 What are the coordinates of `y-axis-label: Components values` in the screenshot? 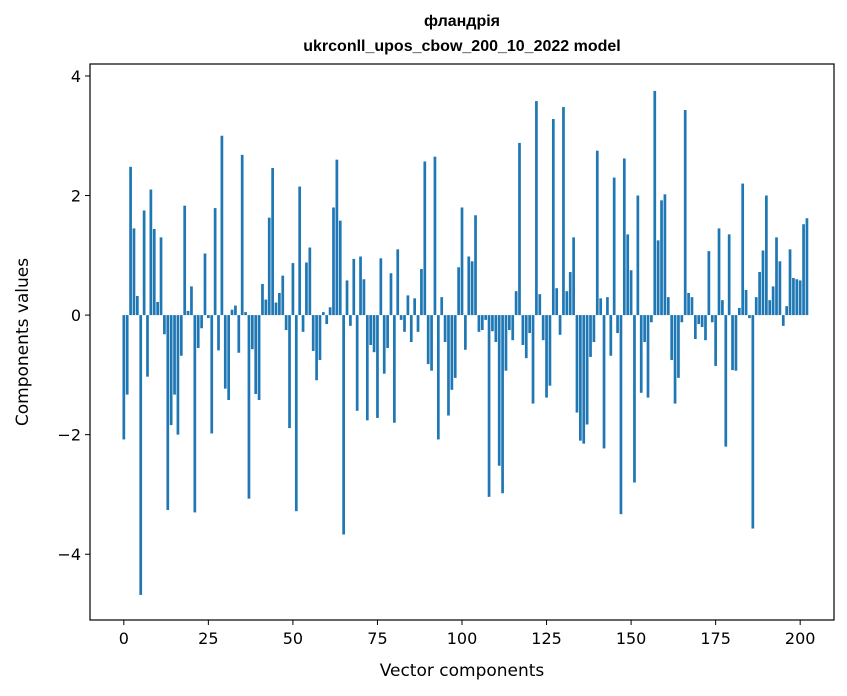 It's located at (23, 342).